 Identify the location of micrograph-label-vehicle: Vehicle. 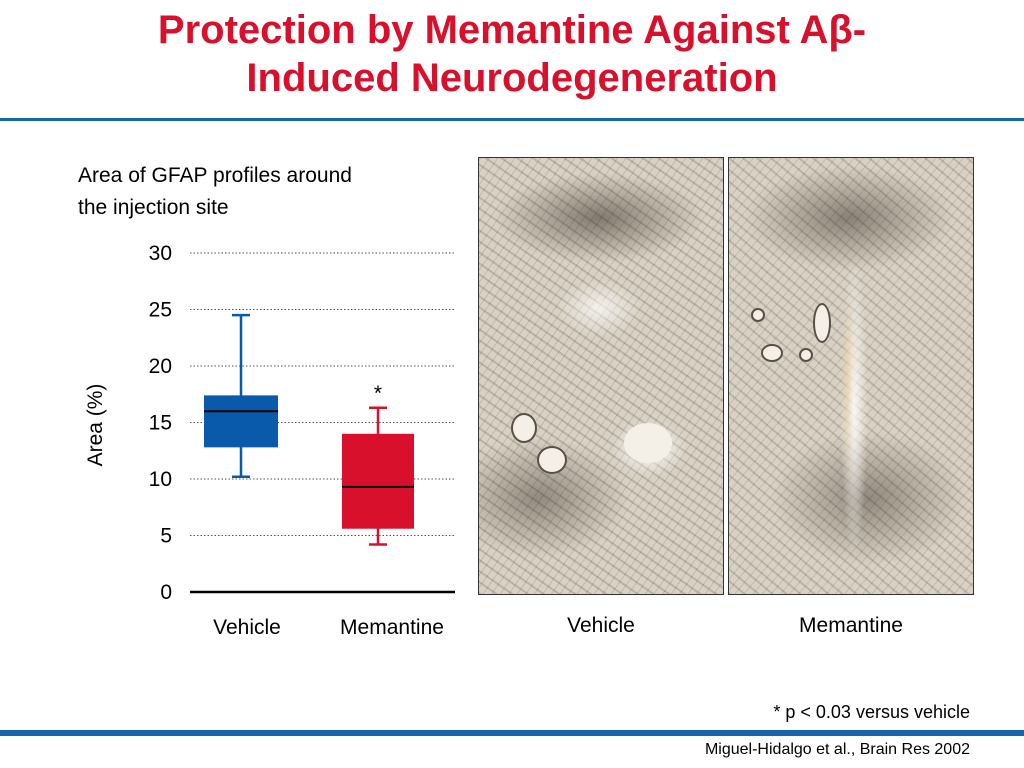
(601, 625).